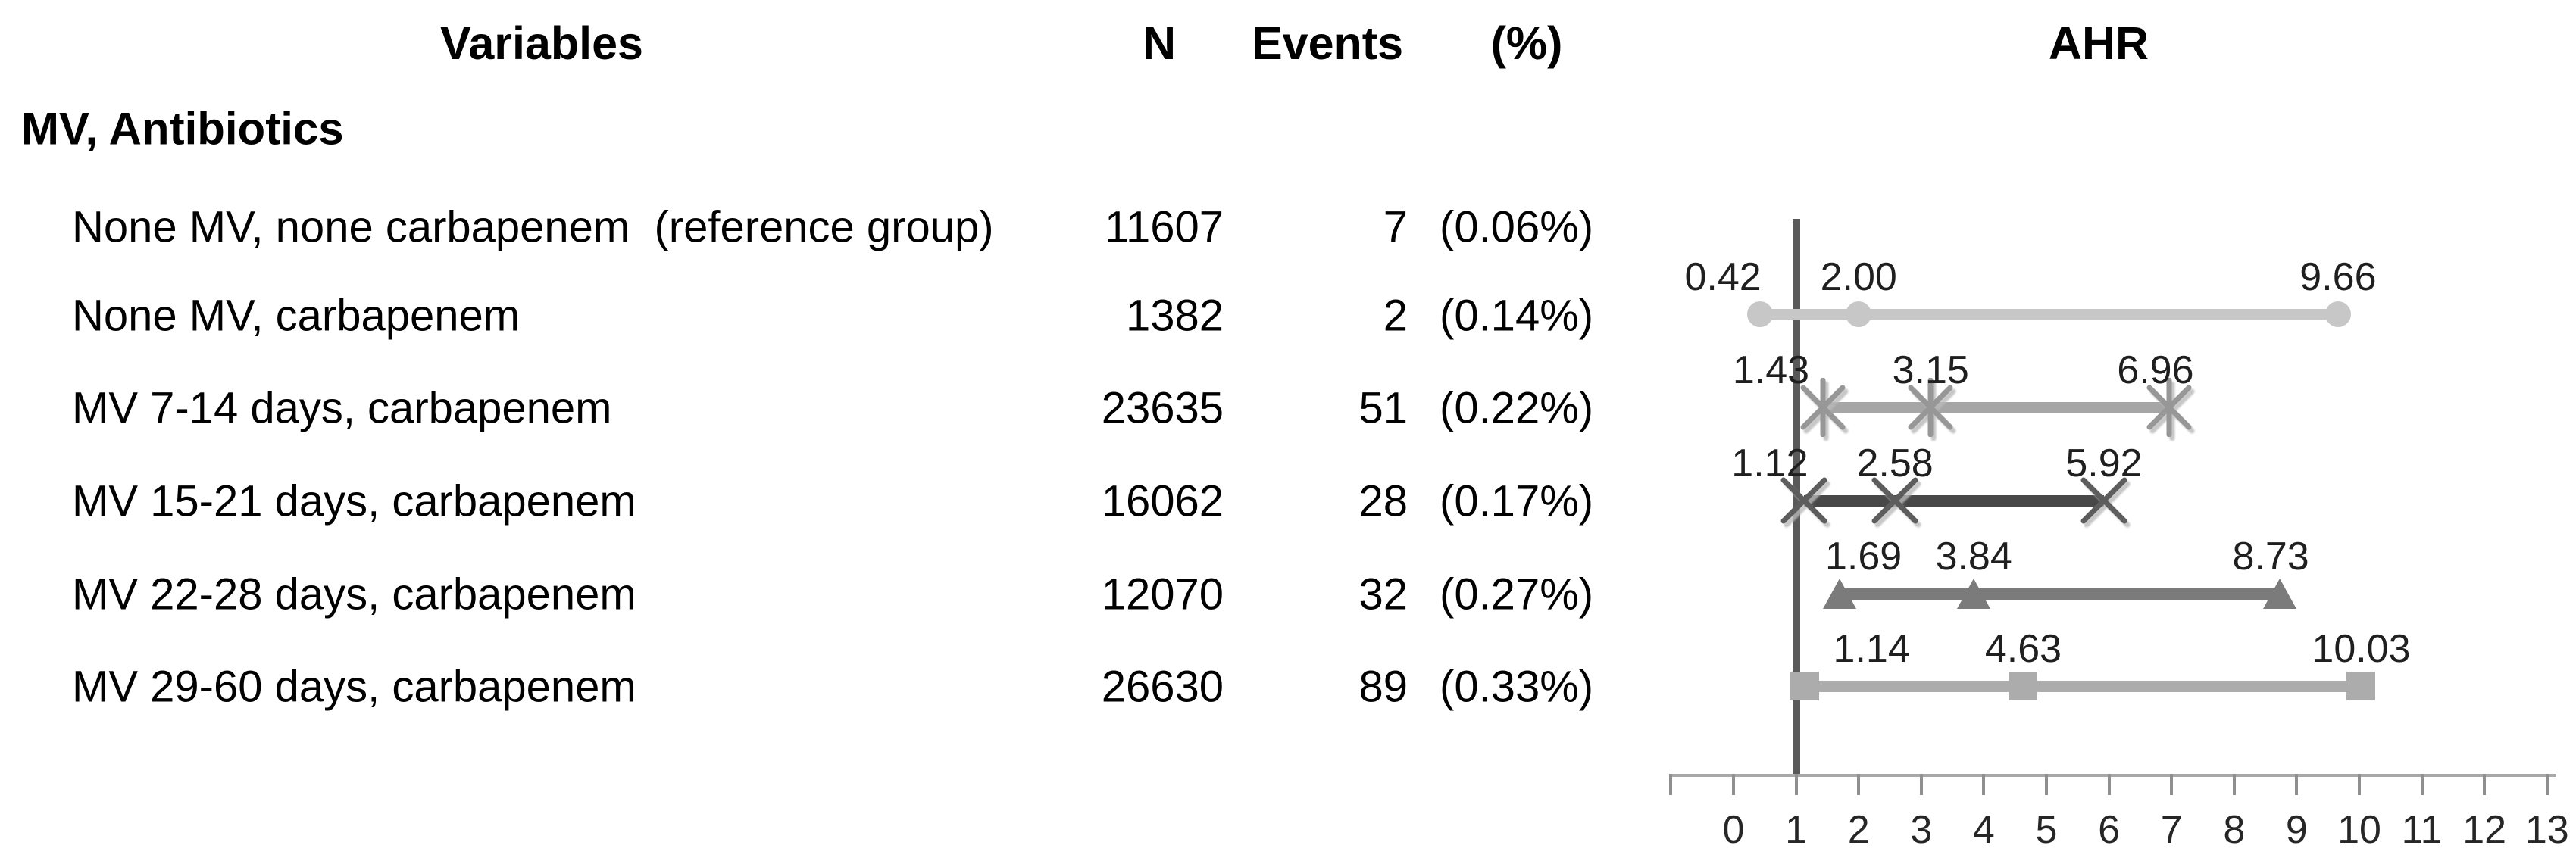 The height and width of the screenshot is (864, 2576). Describe the element at coordinates (2023, 649) in the screenshot. I see `point-label: 4.63` at that location.